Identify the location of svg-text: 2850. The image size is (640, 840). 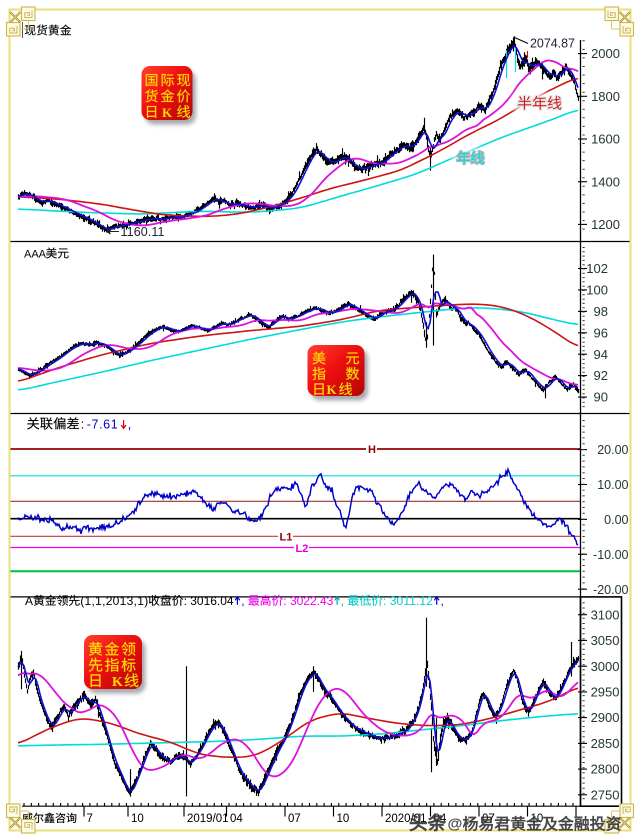
(605, 743).